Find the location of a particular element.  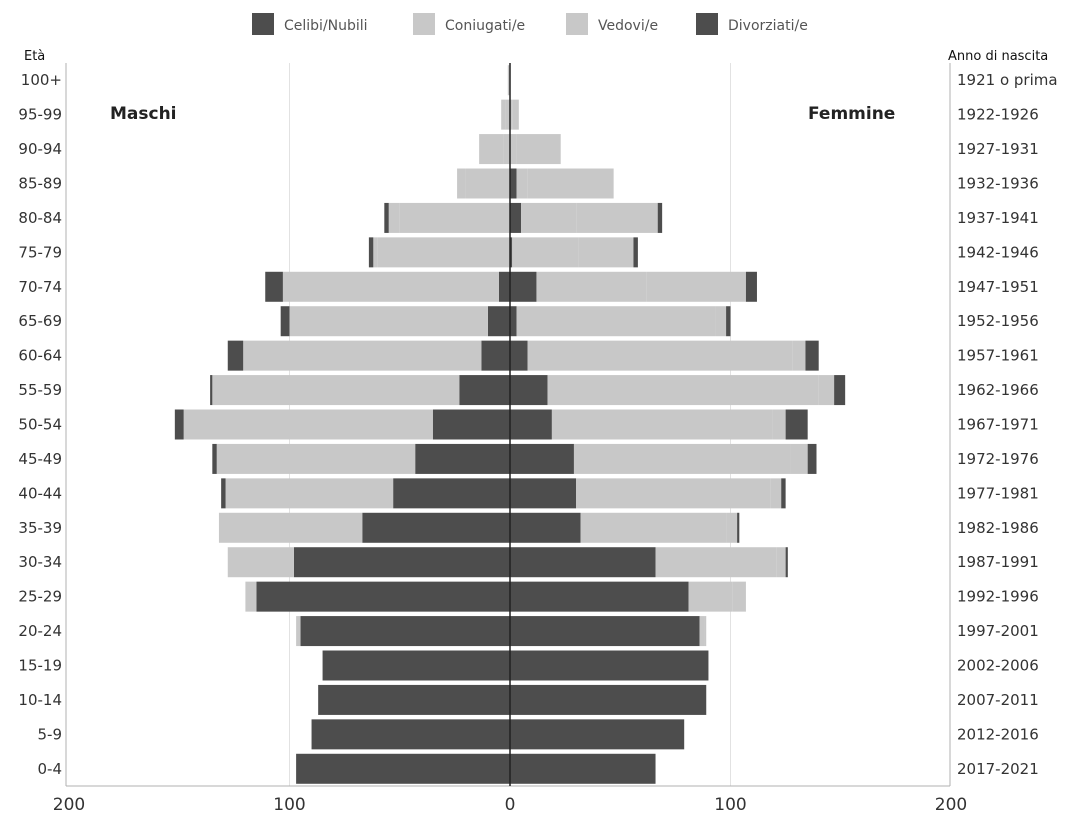

age-label: 85-89 is located at coordinates (40, 184).